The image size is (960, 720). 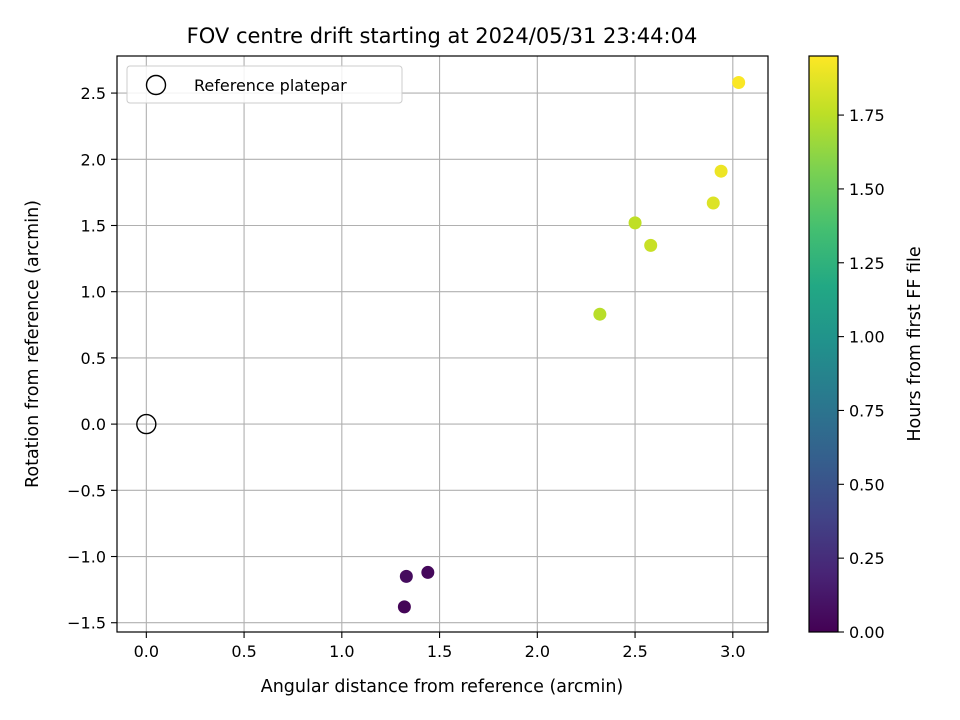 I want to click on x-axis-ticks: 0.0 0.5 1.0 1.5 2.0 2.5 3.0, so click(x=440, y=646).